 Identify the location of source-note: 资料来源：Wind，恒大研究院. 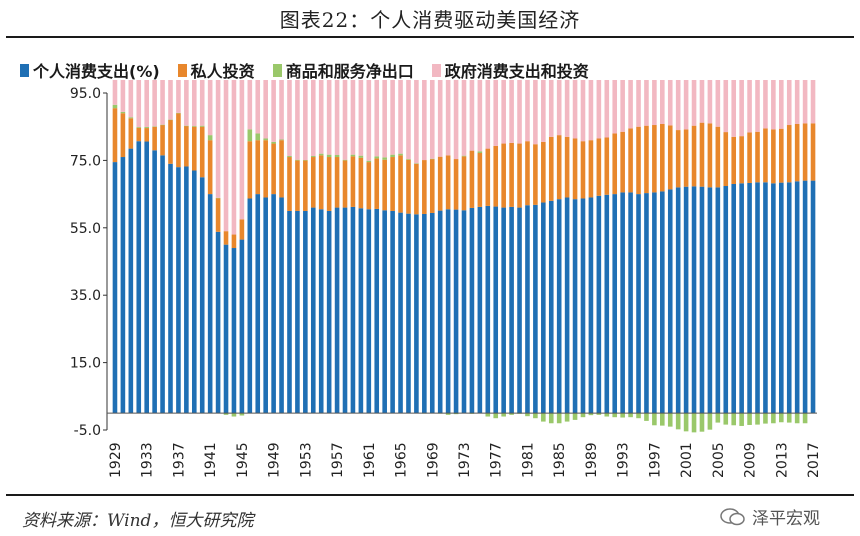
(138, 521).